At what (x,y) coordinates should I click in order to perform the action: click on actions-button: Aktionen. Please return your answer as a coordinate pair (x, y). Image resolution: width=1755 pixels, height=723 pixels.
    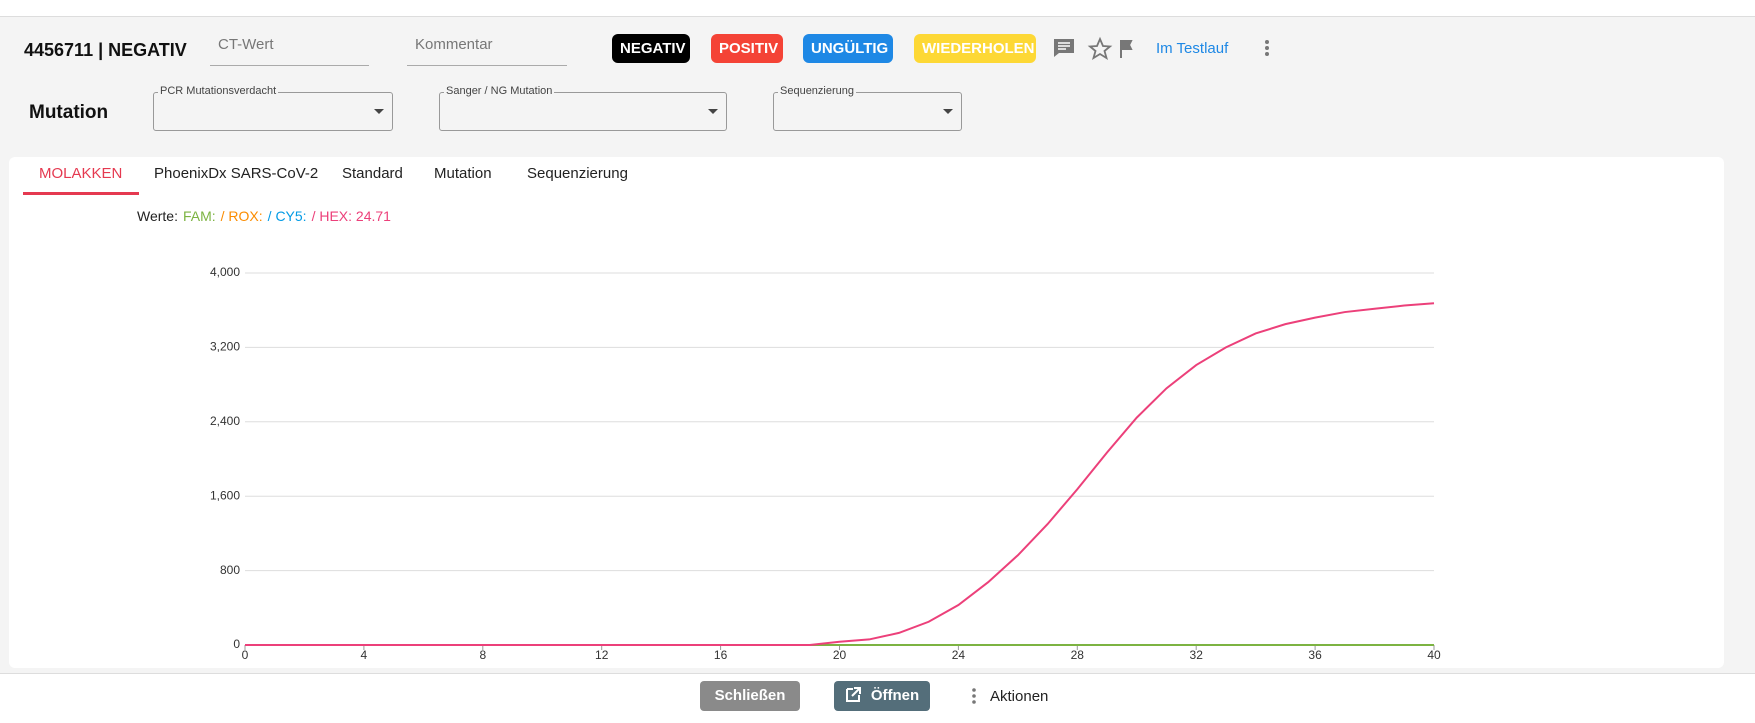
    Looking at the image, I should click on (1019, 696).